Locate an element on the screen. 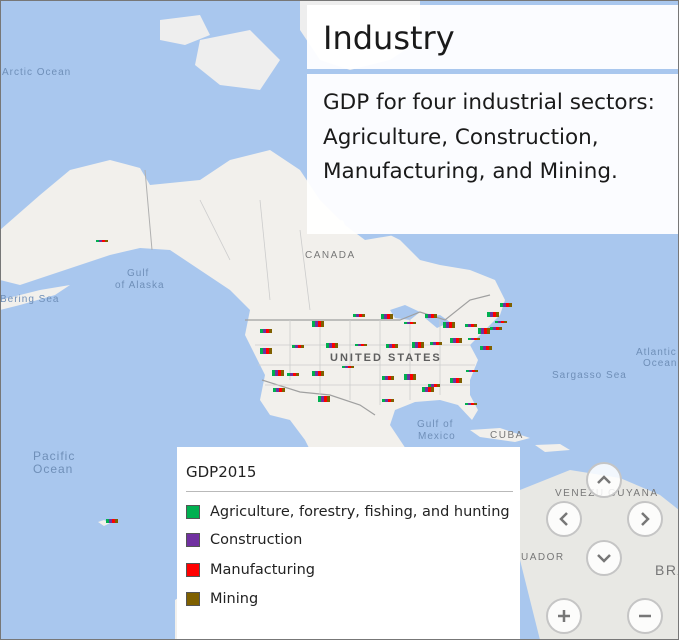 The image size is (679, 640). brazil-label: BRA is located at coordinates (667, 570).